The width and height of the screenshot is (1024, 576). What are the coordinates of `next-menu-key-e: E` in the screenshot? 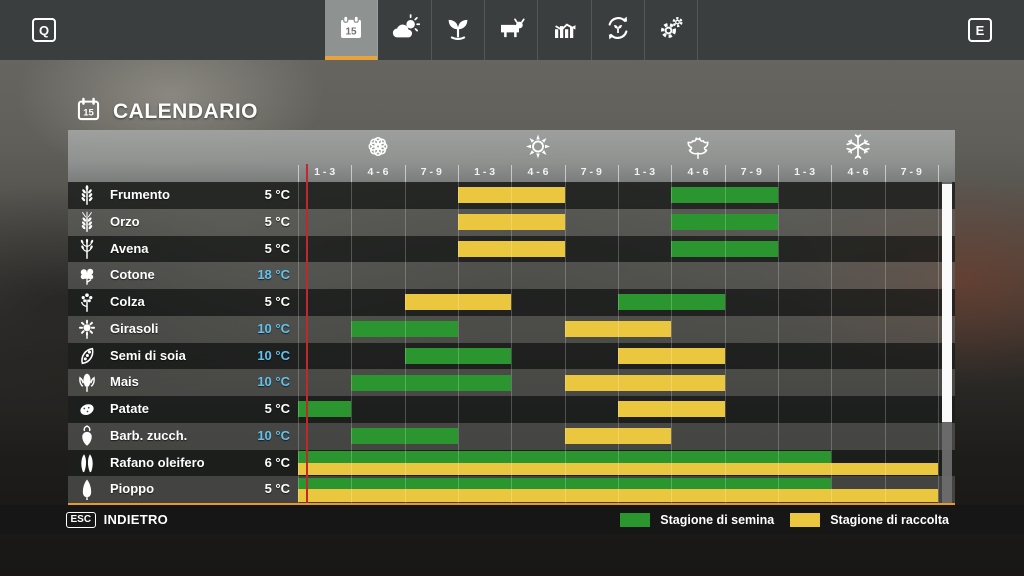 It's located at (980, 30).